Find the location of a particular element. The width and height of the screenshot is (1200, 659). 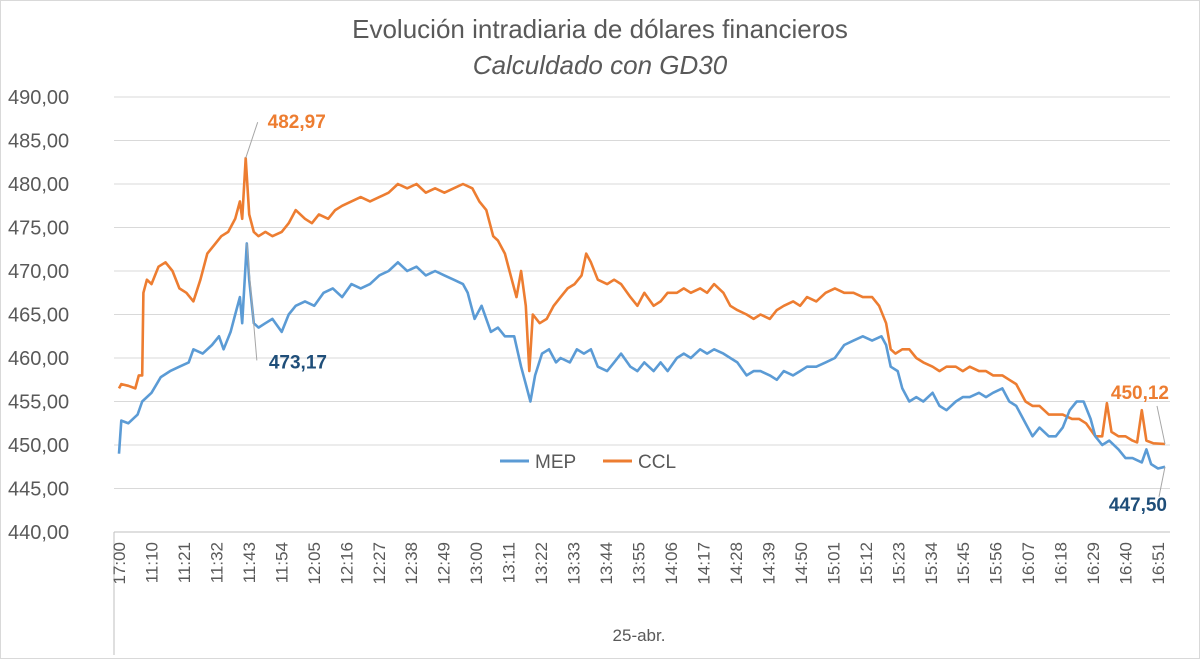

y-tick-label: 440,00 is located at coordinates (38, 533).